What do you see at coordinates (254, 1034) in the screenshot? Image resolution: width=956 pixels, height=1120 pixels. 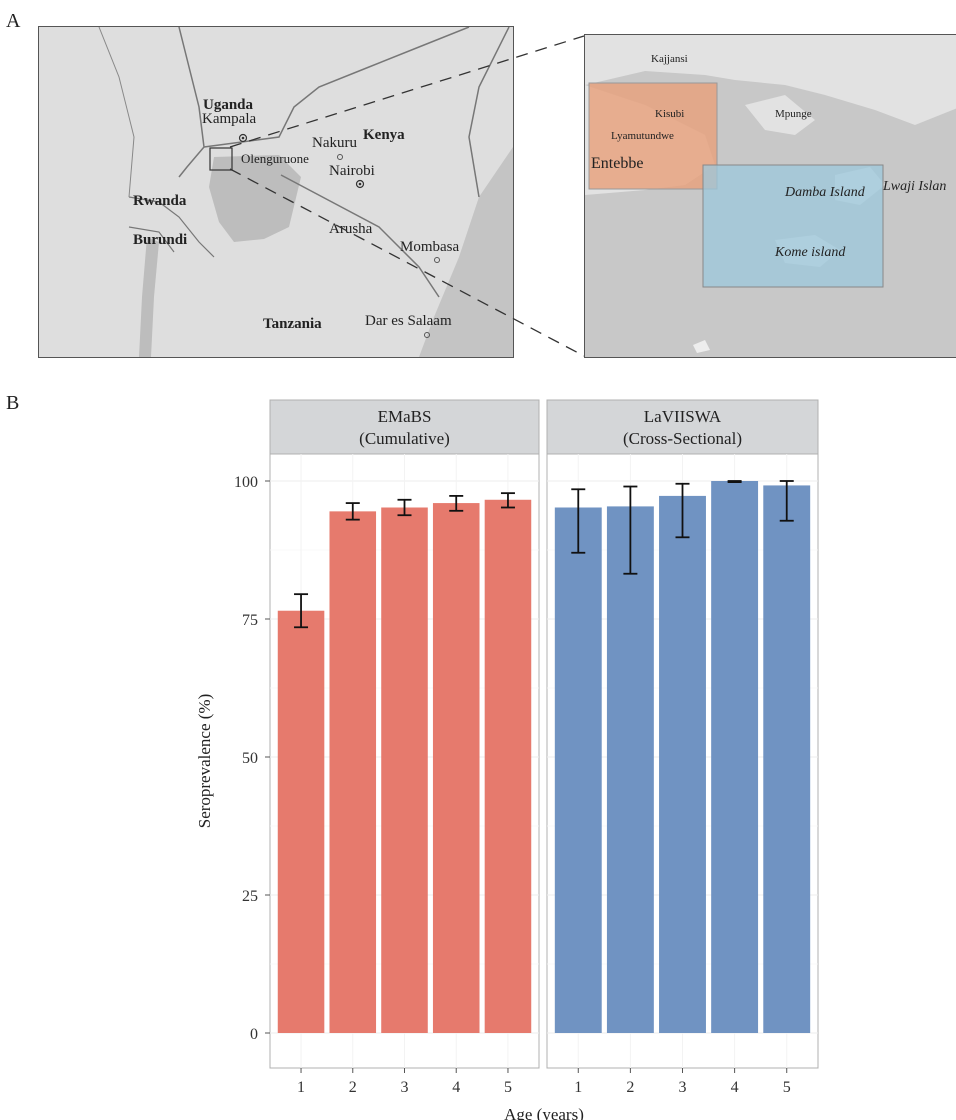 I see `y-tick-label: 0` at bounding box center [254, 1034].